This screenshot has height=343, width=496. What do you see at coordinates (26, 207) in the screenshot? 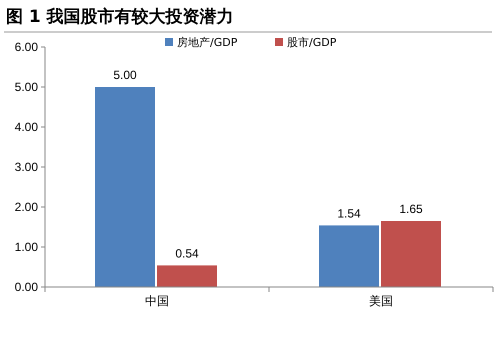
I see `y-tick-label: 2.00` at bounding box center [26, 207].